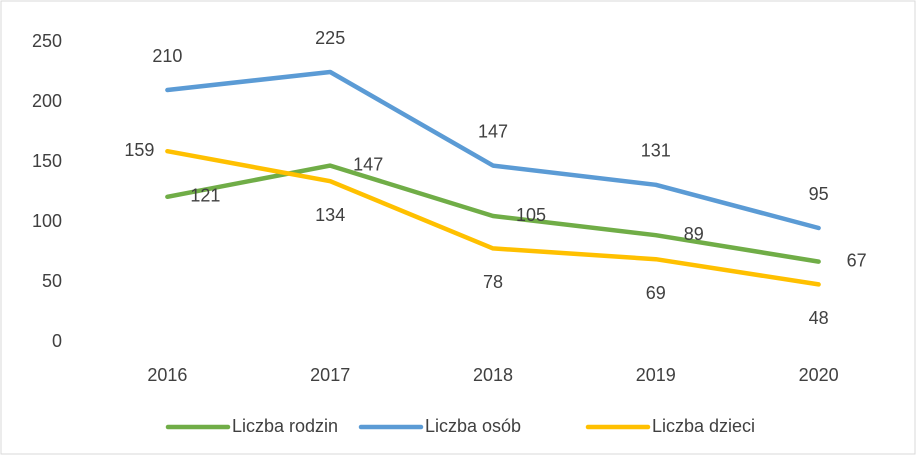  What do you see at coordinates (52, 281) in the screenshot?
I see `y-tick-label: 50` at bounding box center [52, 281].